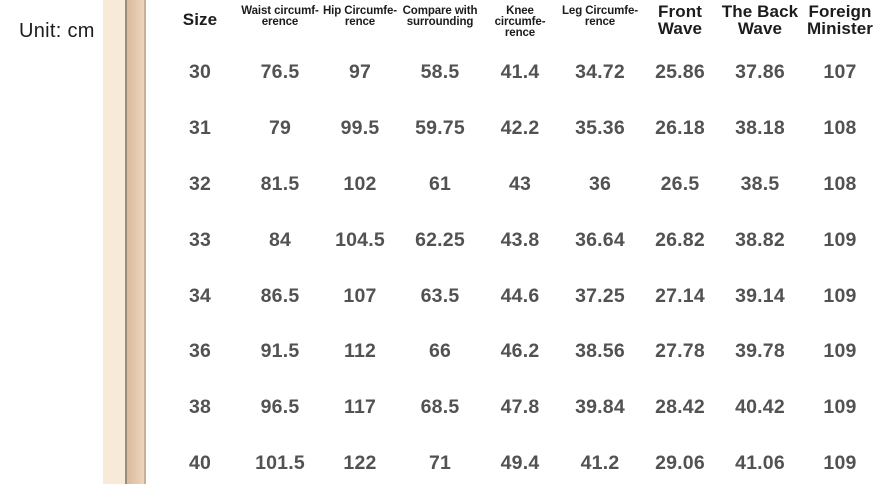  What do you see at coordinates (760, 128) in the screenshot?
I see `table-cell: 38.18` at bounding box center [760, 128].